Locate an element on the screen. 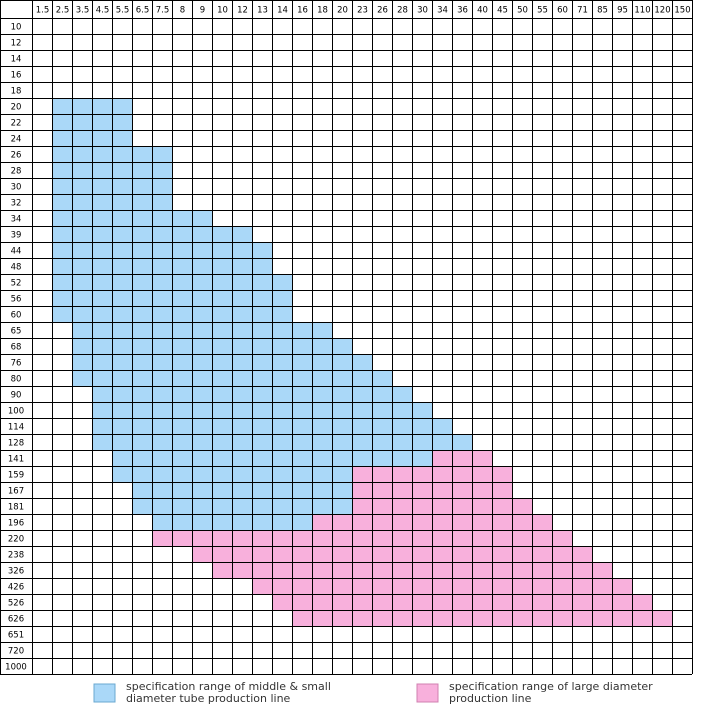  row-header: 34 is located at coordinates (16, 220).